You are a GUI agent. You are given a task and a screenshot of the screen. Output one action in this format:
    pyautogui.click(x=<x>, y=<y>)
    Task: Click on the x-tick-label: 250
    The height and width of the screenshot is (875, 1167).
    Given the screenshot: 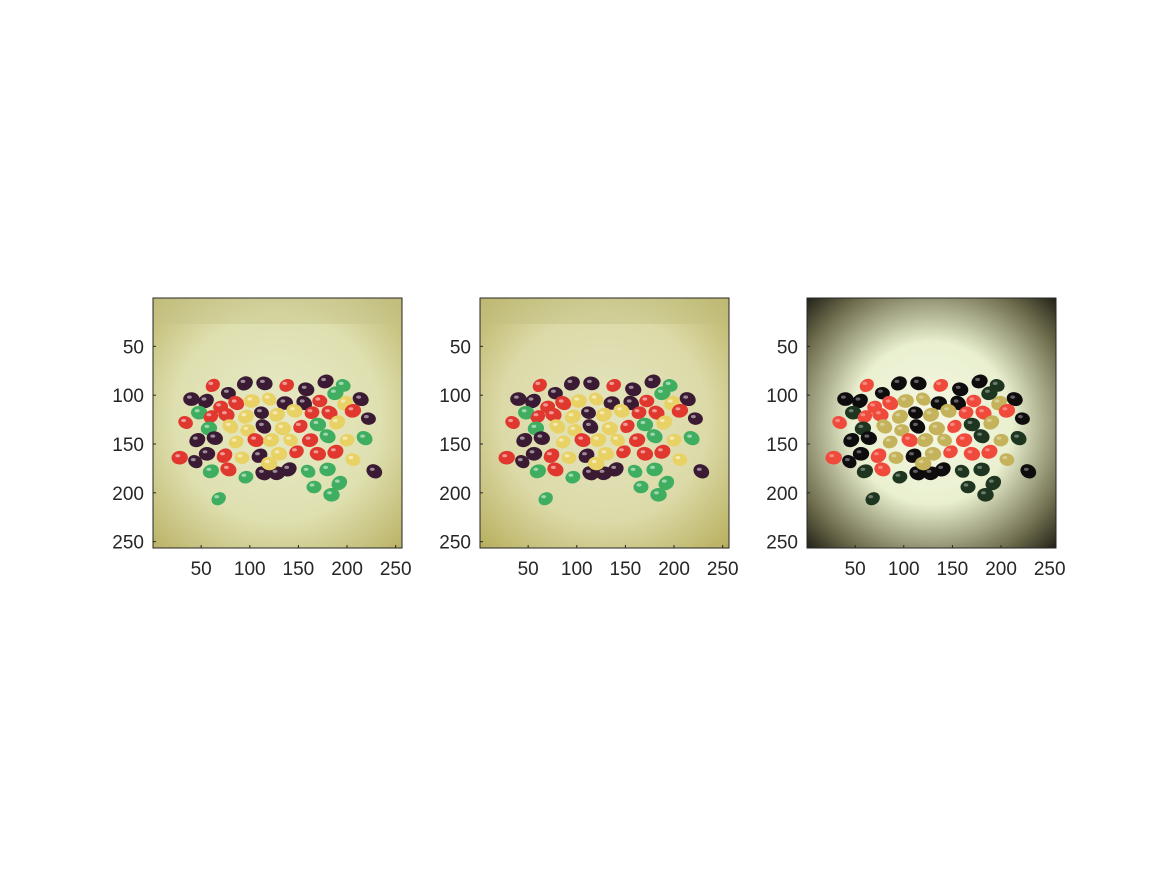 What is the action you would take?
    pyautogui.click(x=723, y=569)
    